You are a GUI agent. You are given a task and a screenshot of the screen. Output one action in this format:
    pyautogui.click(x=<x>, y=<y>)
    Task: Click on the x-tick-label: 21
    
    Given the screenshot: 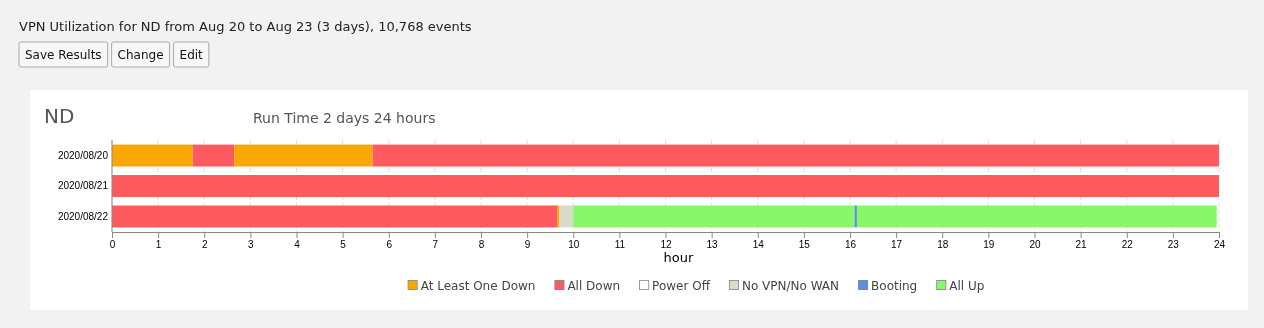 What is the action you would take?
    pyautogui.click(x=1081, y=245)
    